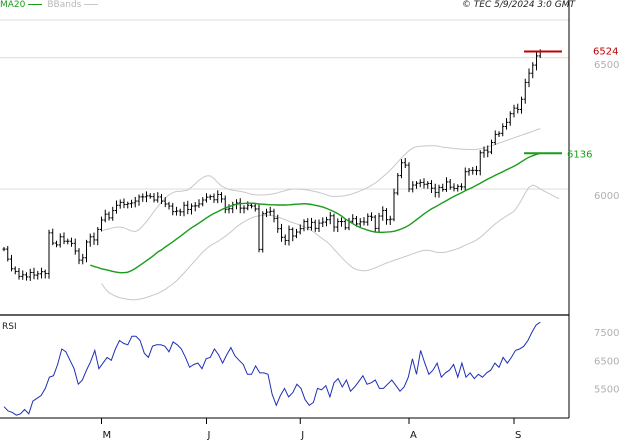 This screenshot has height=440, width=627. I want to click on rsi-y-tick: 5500, so click(606, 389).